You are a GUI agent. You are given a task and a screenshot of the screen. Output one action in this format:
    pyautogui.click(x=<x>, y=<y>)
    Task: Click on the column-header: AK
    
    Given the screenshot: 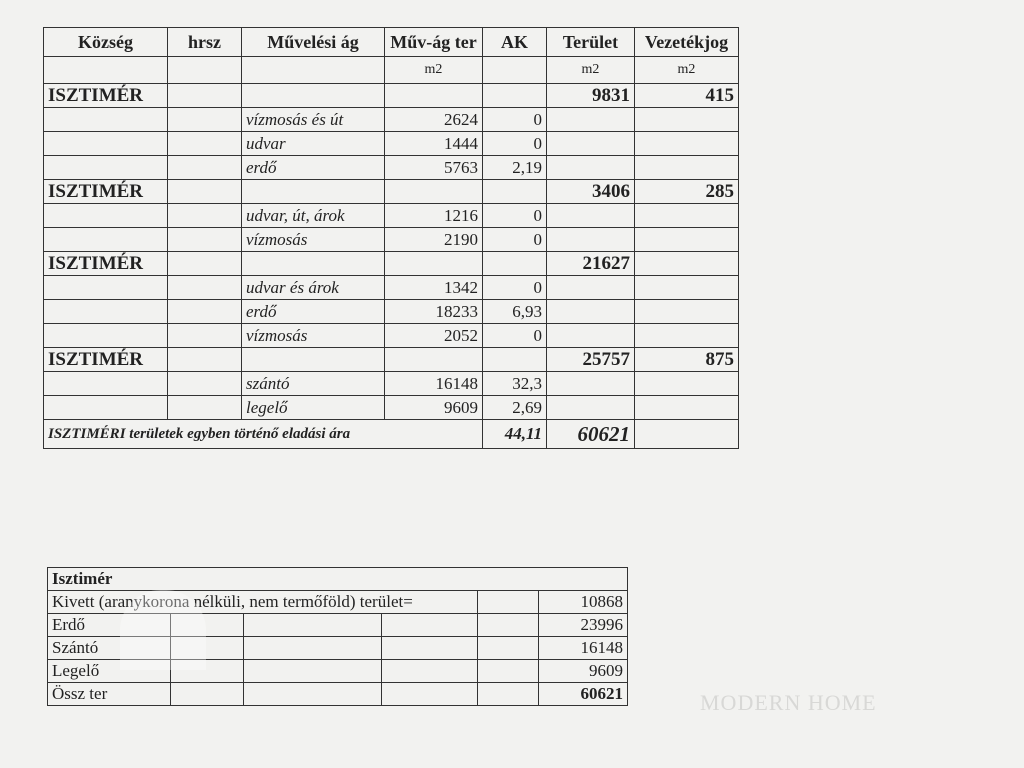 What is the action you would take?
    pyautogui.click(x=514, y=42)
    